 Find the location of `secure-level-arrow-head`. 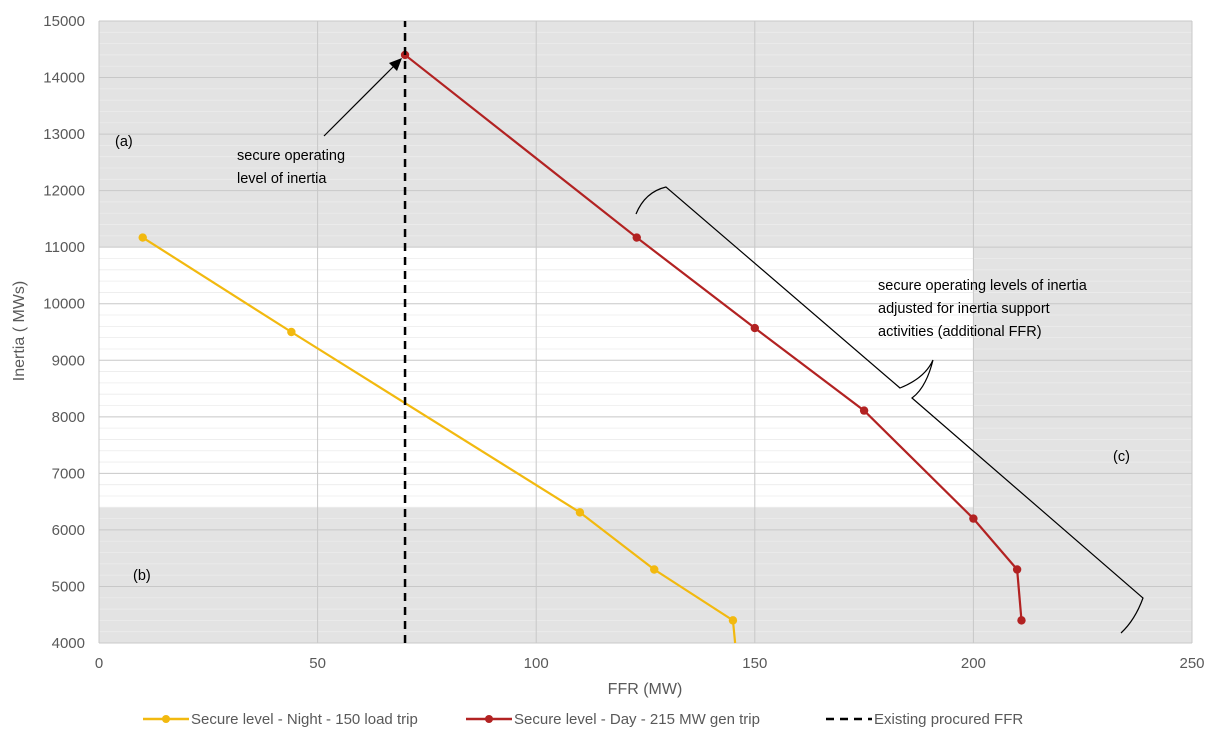

secure-level-arrow-head is located at coordinates (395, 64).